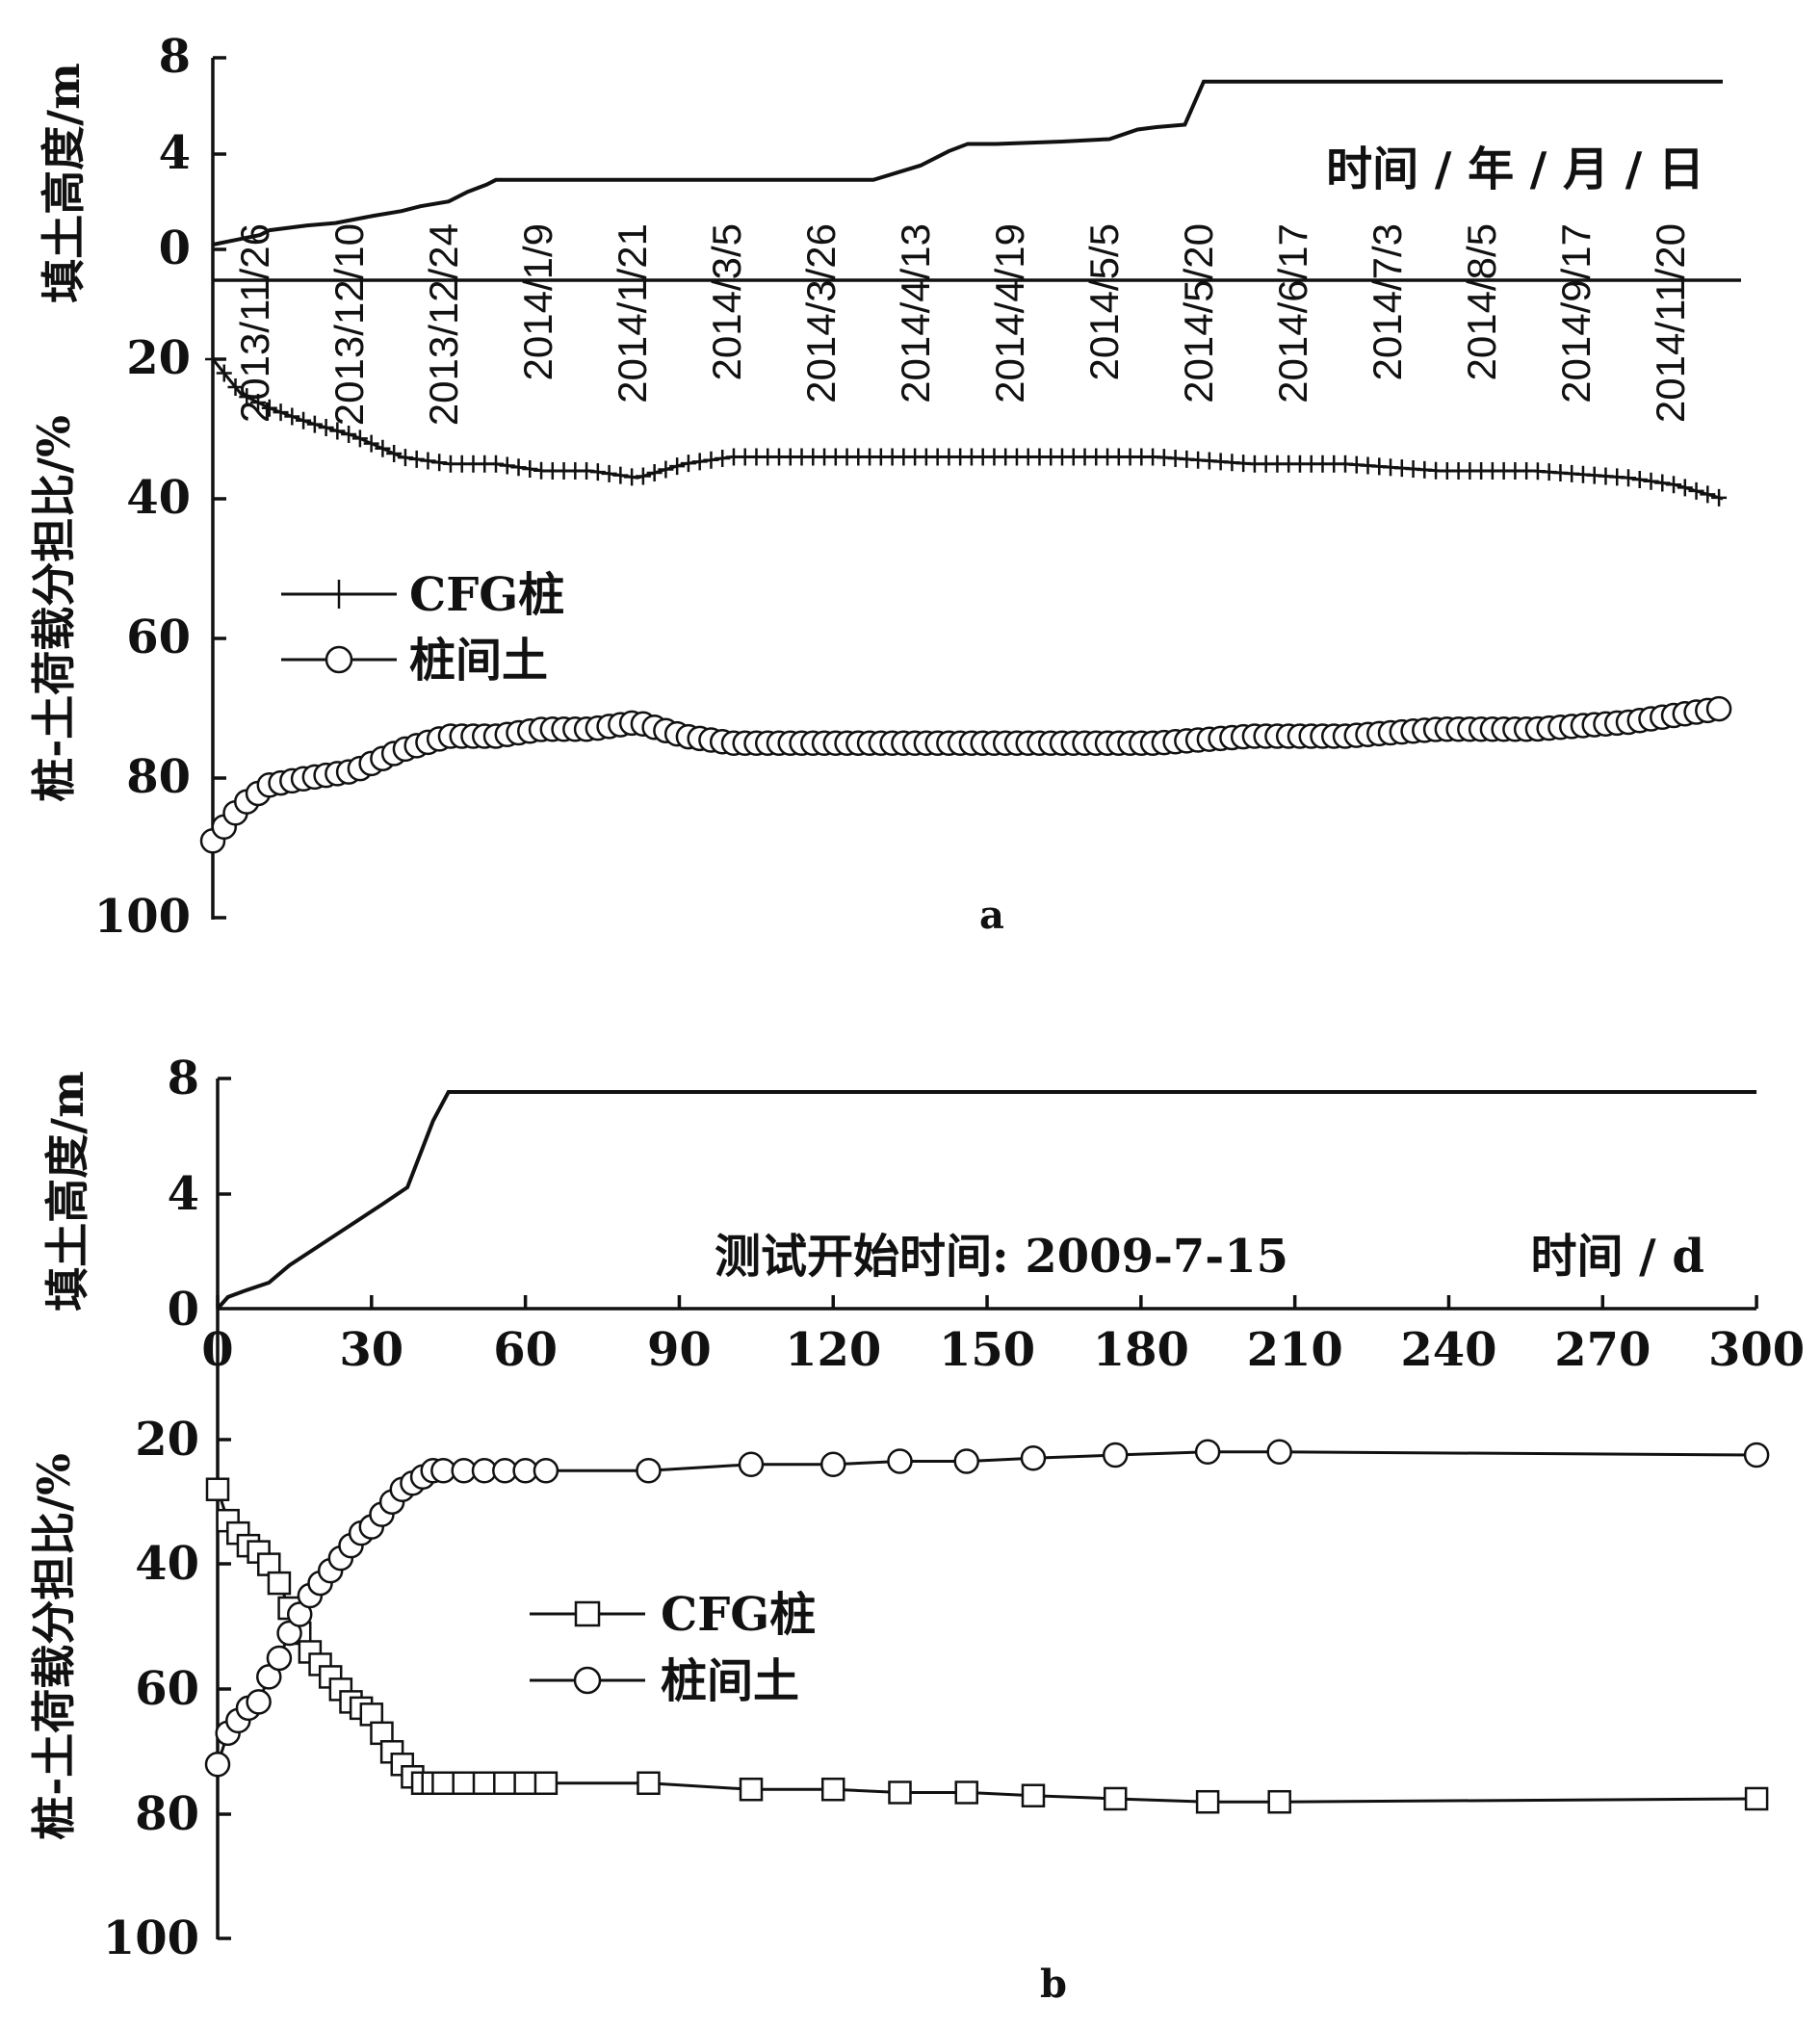 The height and width of the screenshot is (2027, 1820). Describe the element at coordinates (183, 1194) in the screenshot. I see `panel-b-fill-tick-label-4: 4` at that location.